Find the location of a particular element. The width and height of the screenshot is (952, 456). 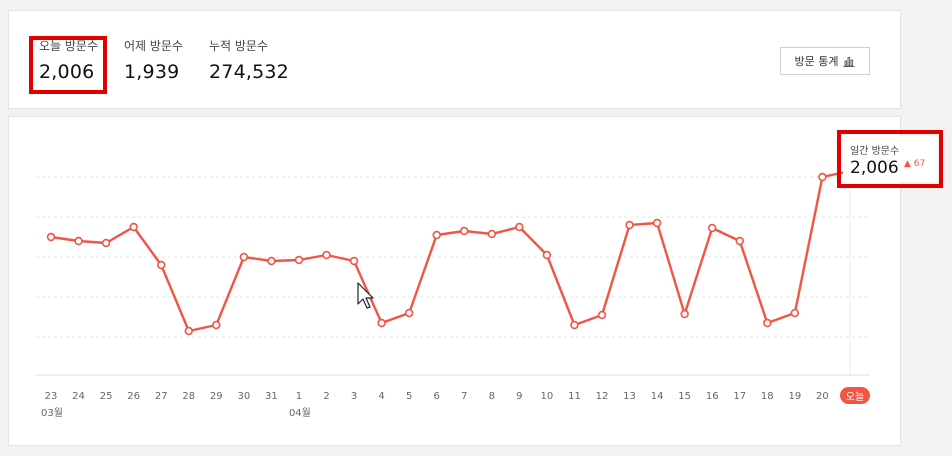

visit-stats-button: 방문 통계 is located at coordinates (825, 61).